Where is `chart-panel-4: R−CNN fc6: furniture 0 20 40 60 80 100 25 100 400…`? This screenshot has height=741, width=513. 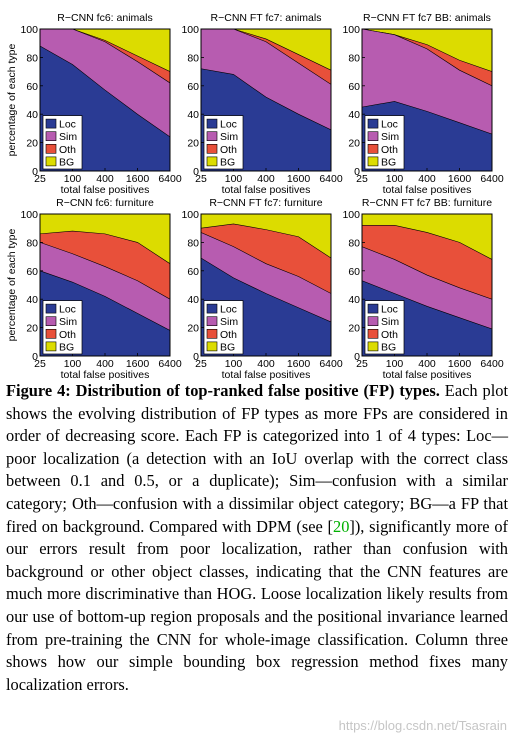
chart-panel-4: R−CNN fc6: furniture 0 20 40 60 80 100 25 100 400… is located at coordinates (94, 288).